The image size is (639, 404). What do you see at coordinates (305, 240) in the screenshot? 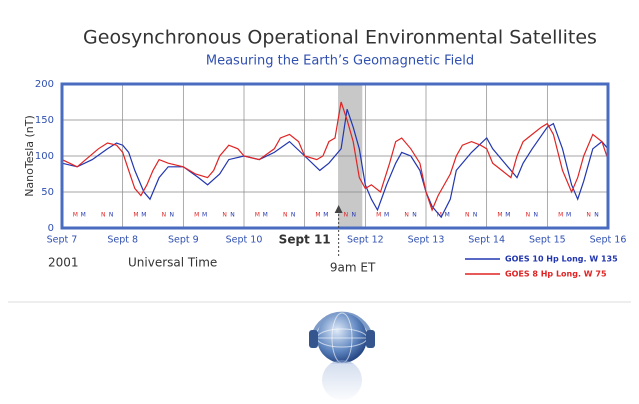
I see `x-tick-label: Sept 11` at bounding box center [305, 240].